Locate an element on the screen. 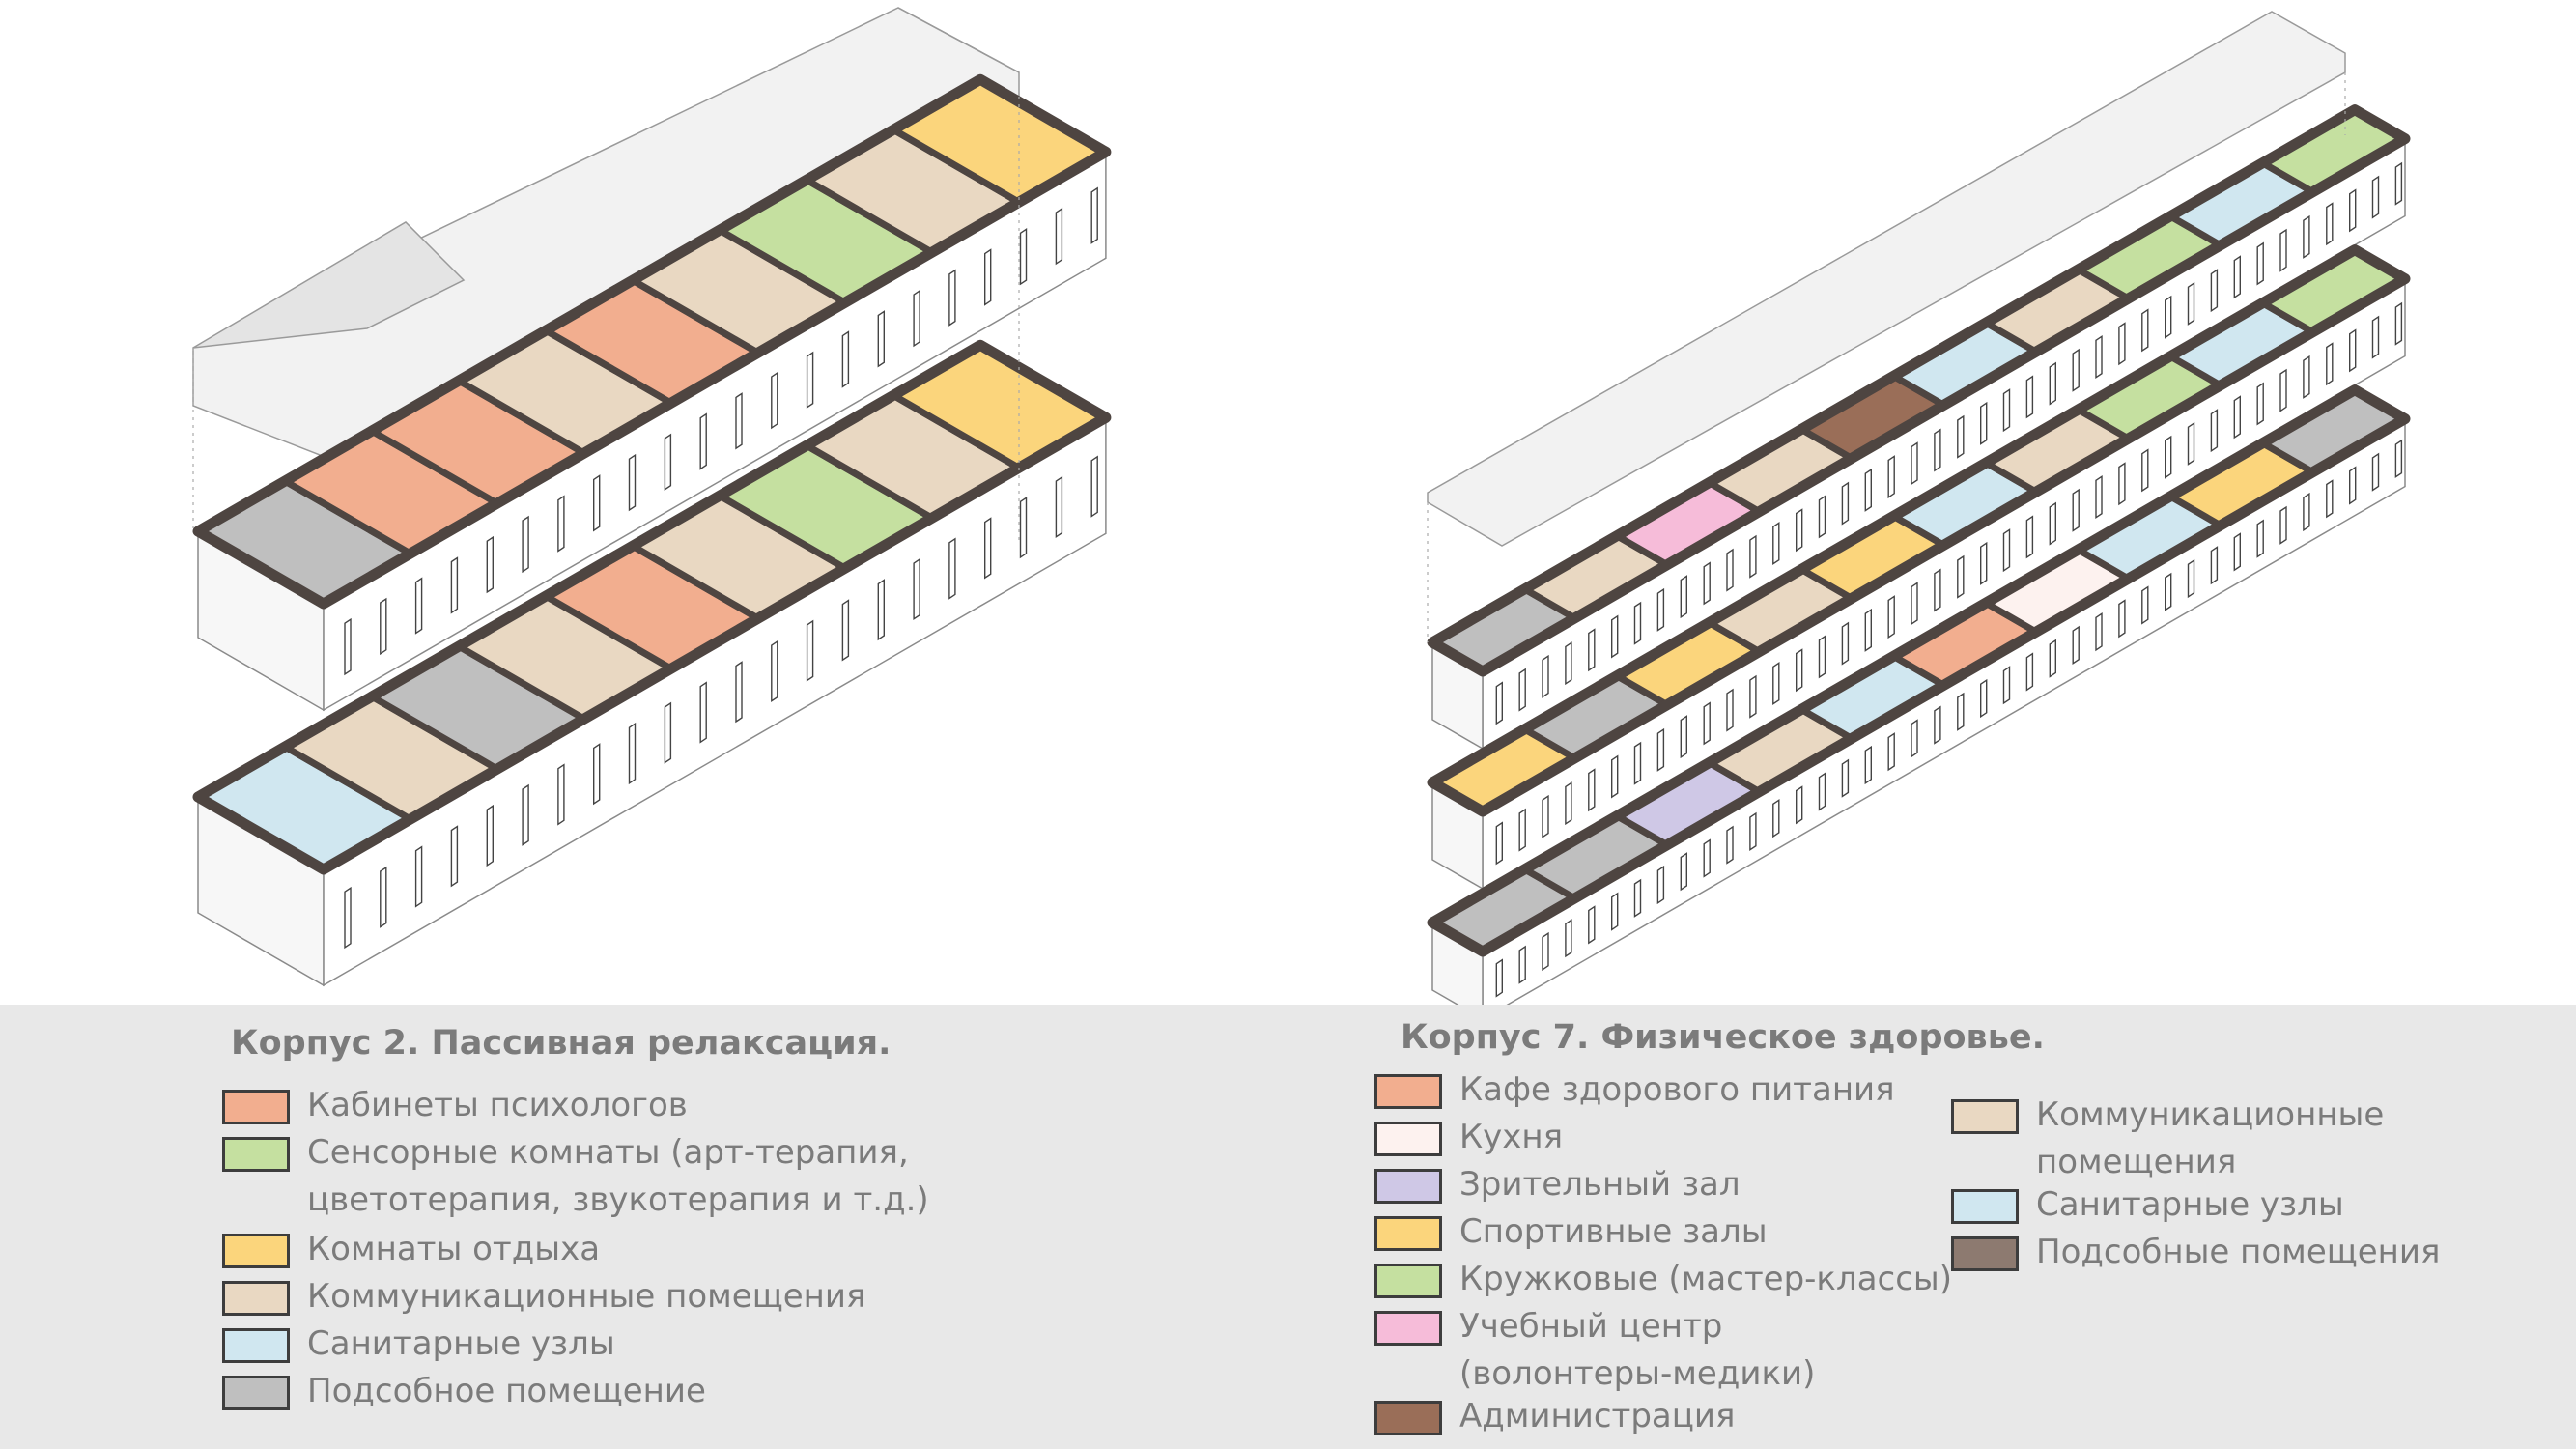  legend-item: Кружковые (мастер-классы) is located at coordinates (1663, 1281).